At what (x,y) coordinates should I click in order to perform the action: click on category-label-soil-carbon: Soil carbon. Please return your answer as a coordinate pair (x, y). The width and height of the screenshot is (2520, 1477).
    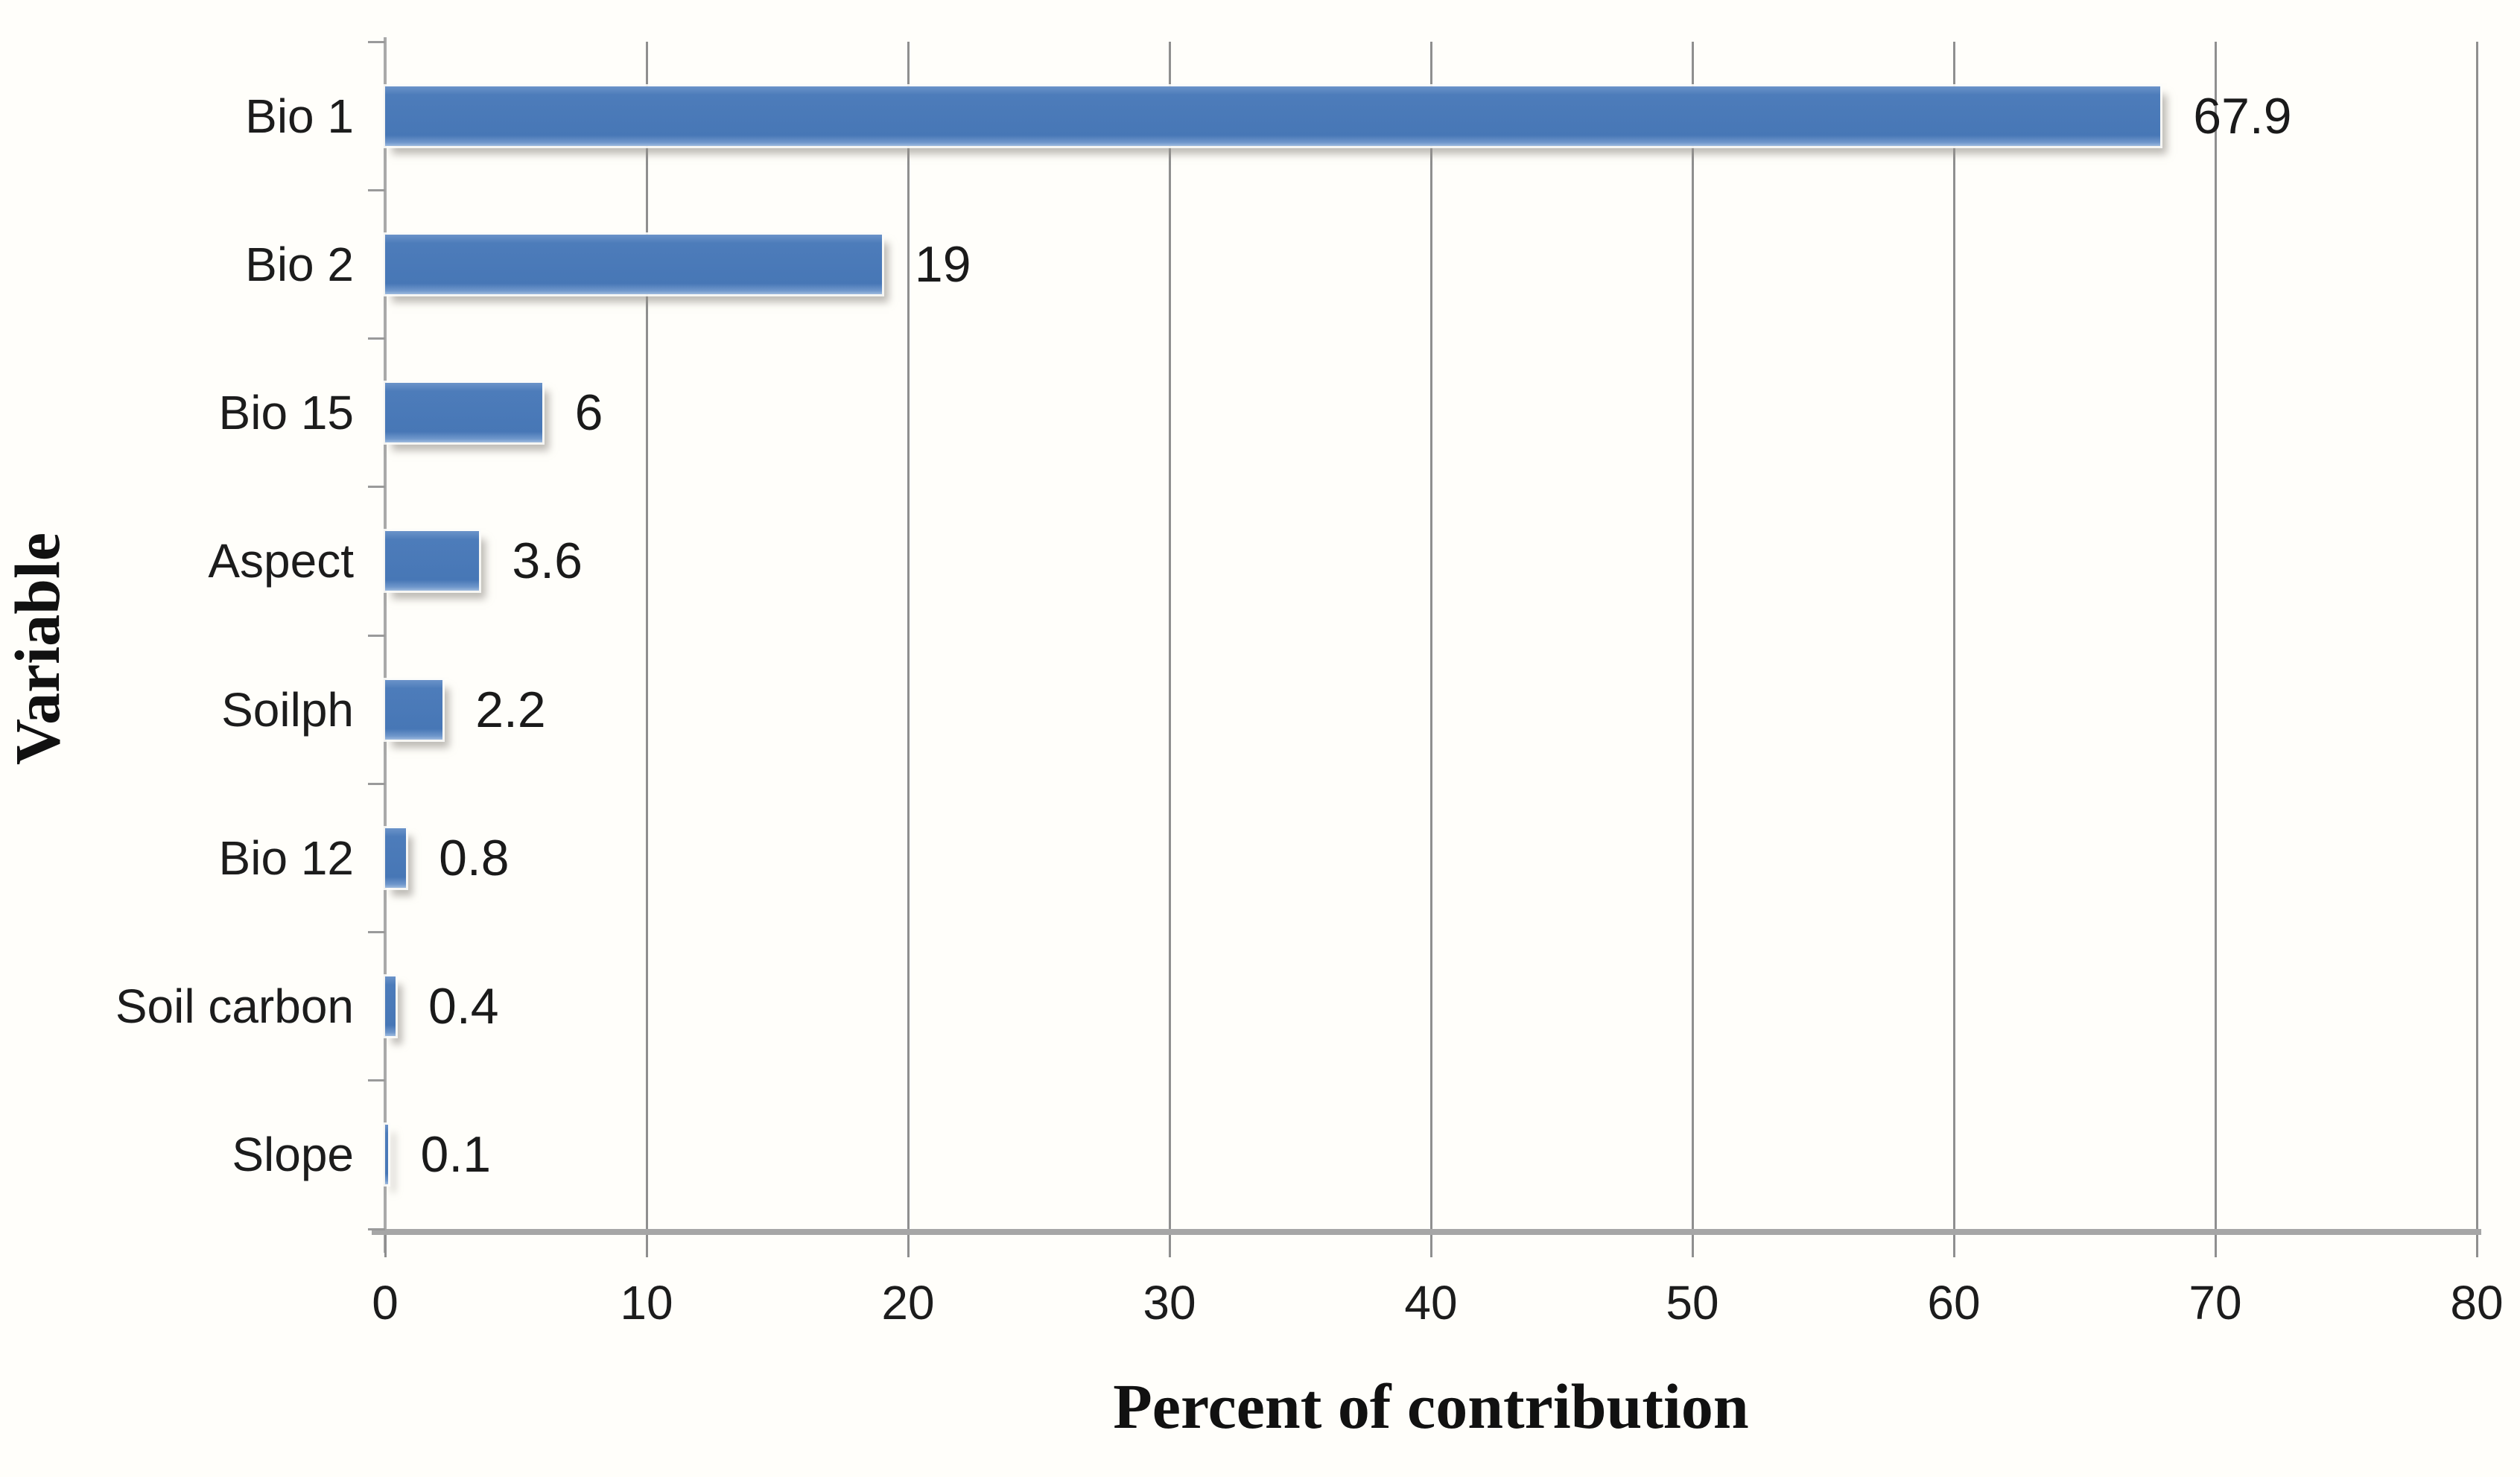
    Looking at the image, I should click on (234, 1006).